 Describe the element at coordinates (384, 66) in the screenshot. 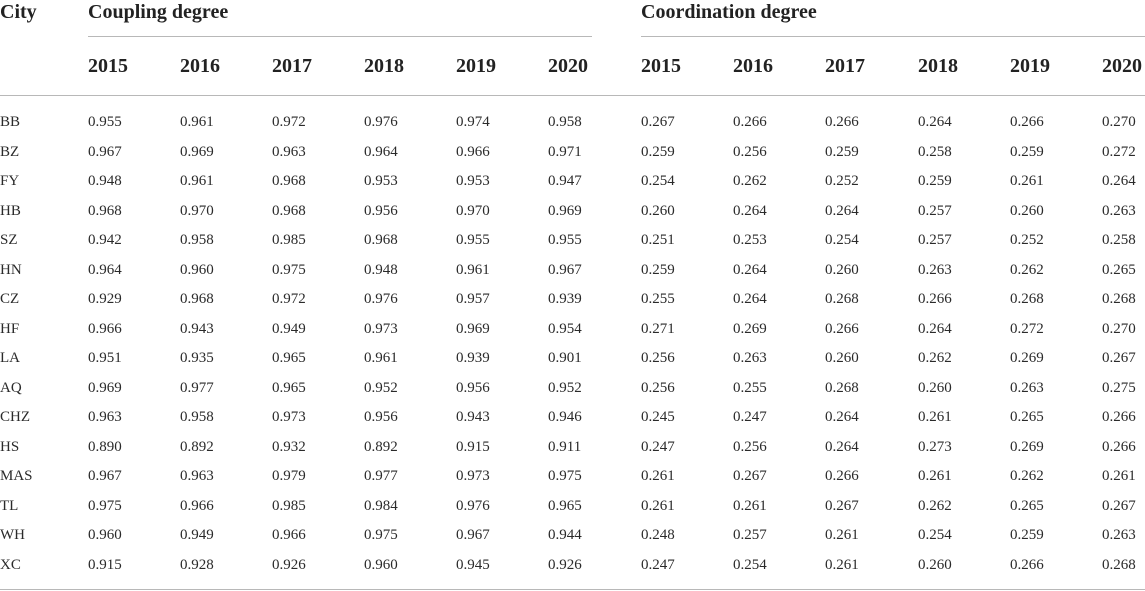

I see `coupling-year-header: 2018` at that location.